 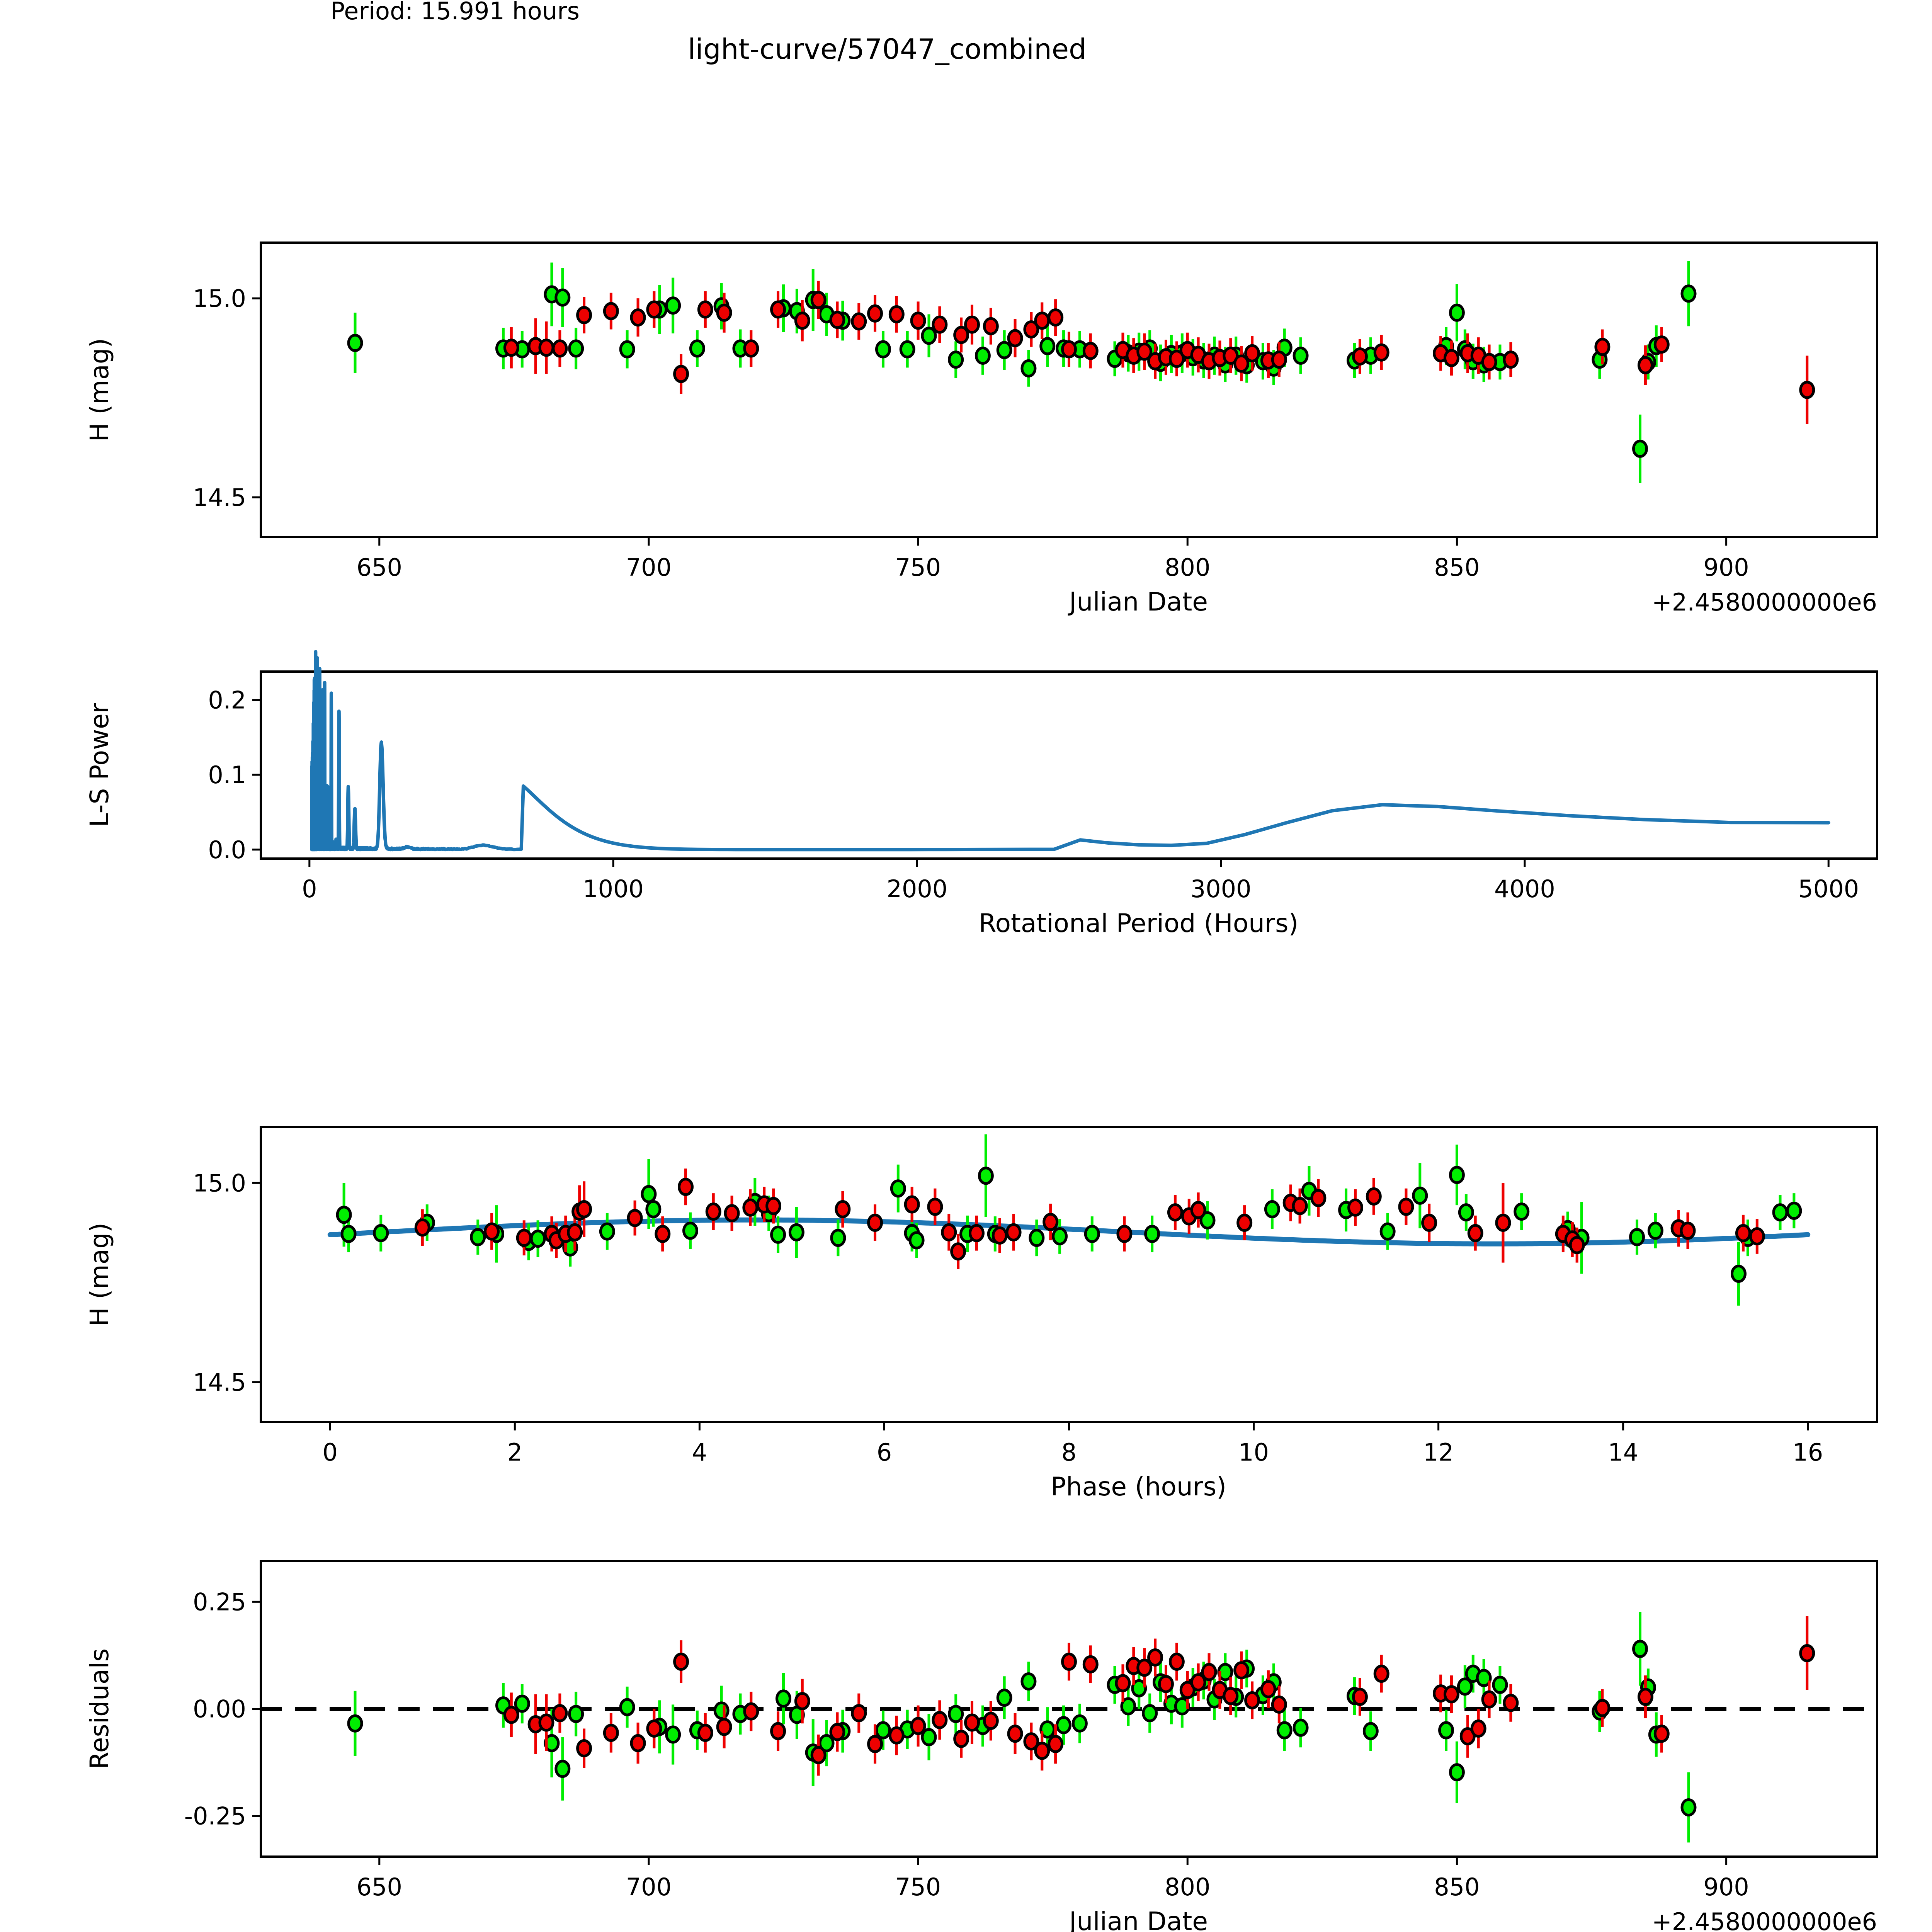 What do you see at coordinates (613, 889) in the screenshot?
I see `periodogram-xtick-label: 1000` at bounding box center [613, 889].